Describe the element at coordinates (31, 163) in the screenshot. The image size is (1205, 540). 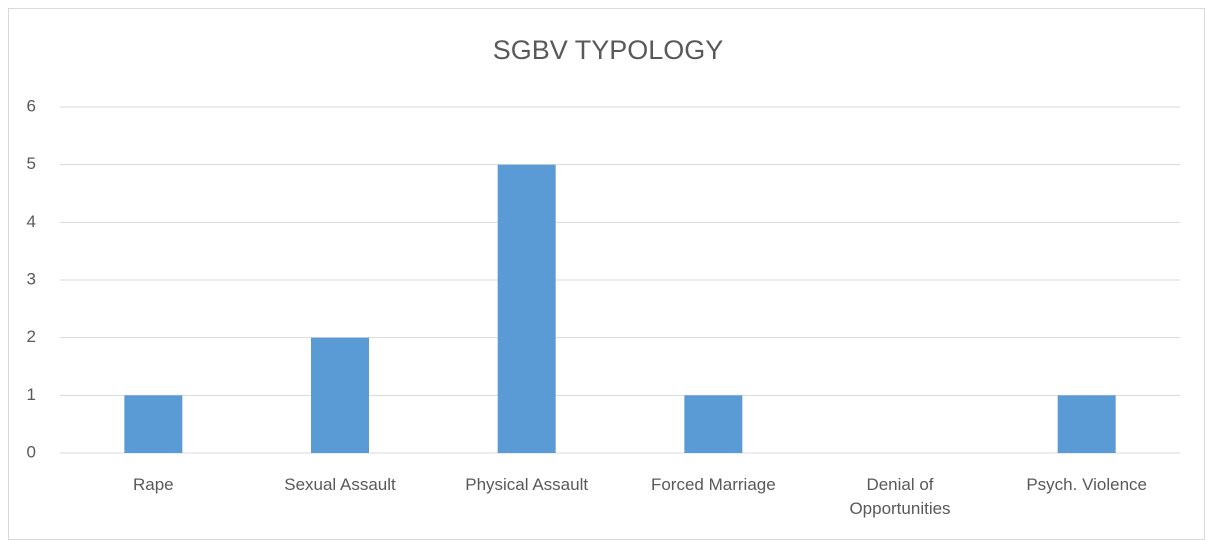
I see `y-tick-label: 5` at that location.